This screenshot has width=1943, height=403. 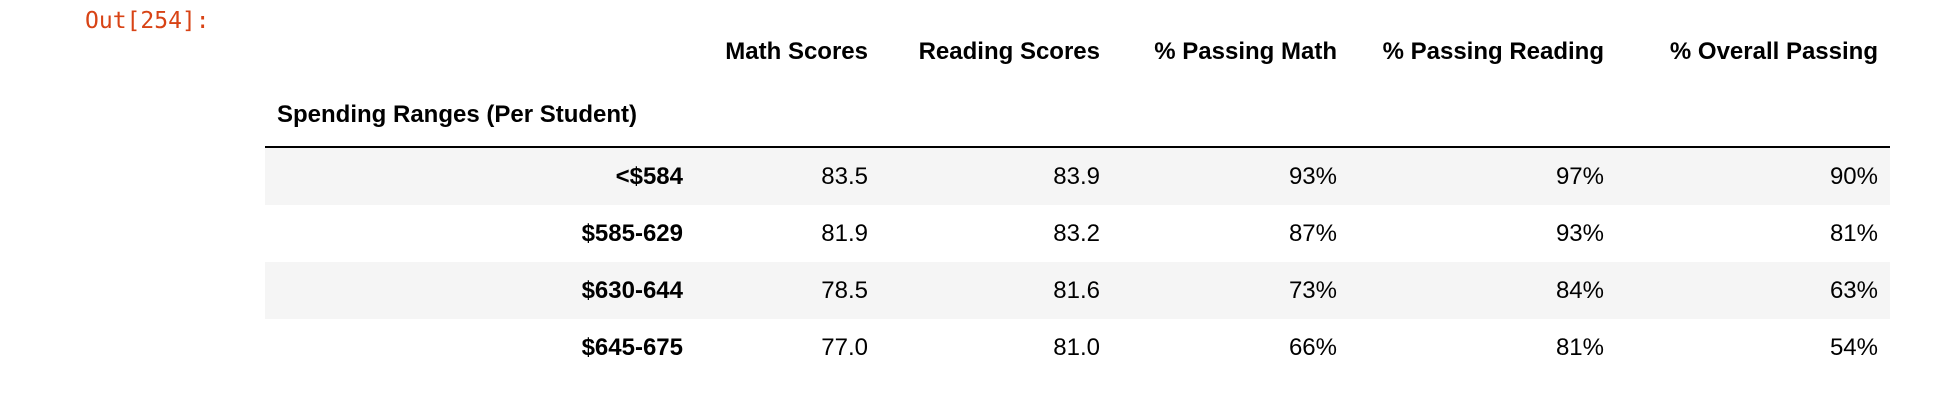 What do you see at coordinates (649, 176) in the screenshot?
I see `row-index-cell: <$584` at bounding box center [649, 176].